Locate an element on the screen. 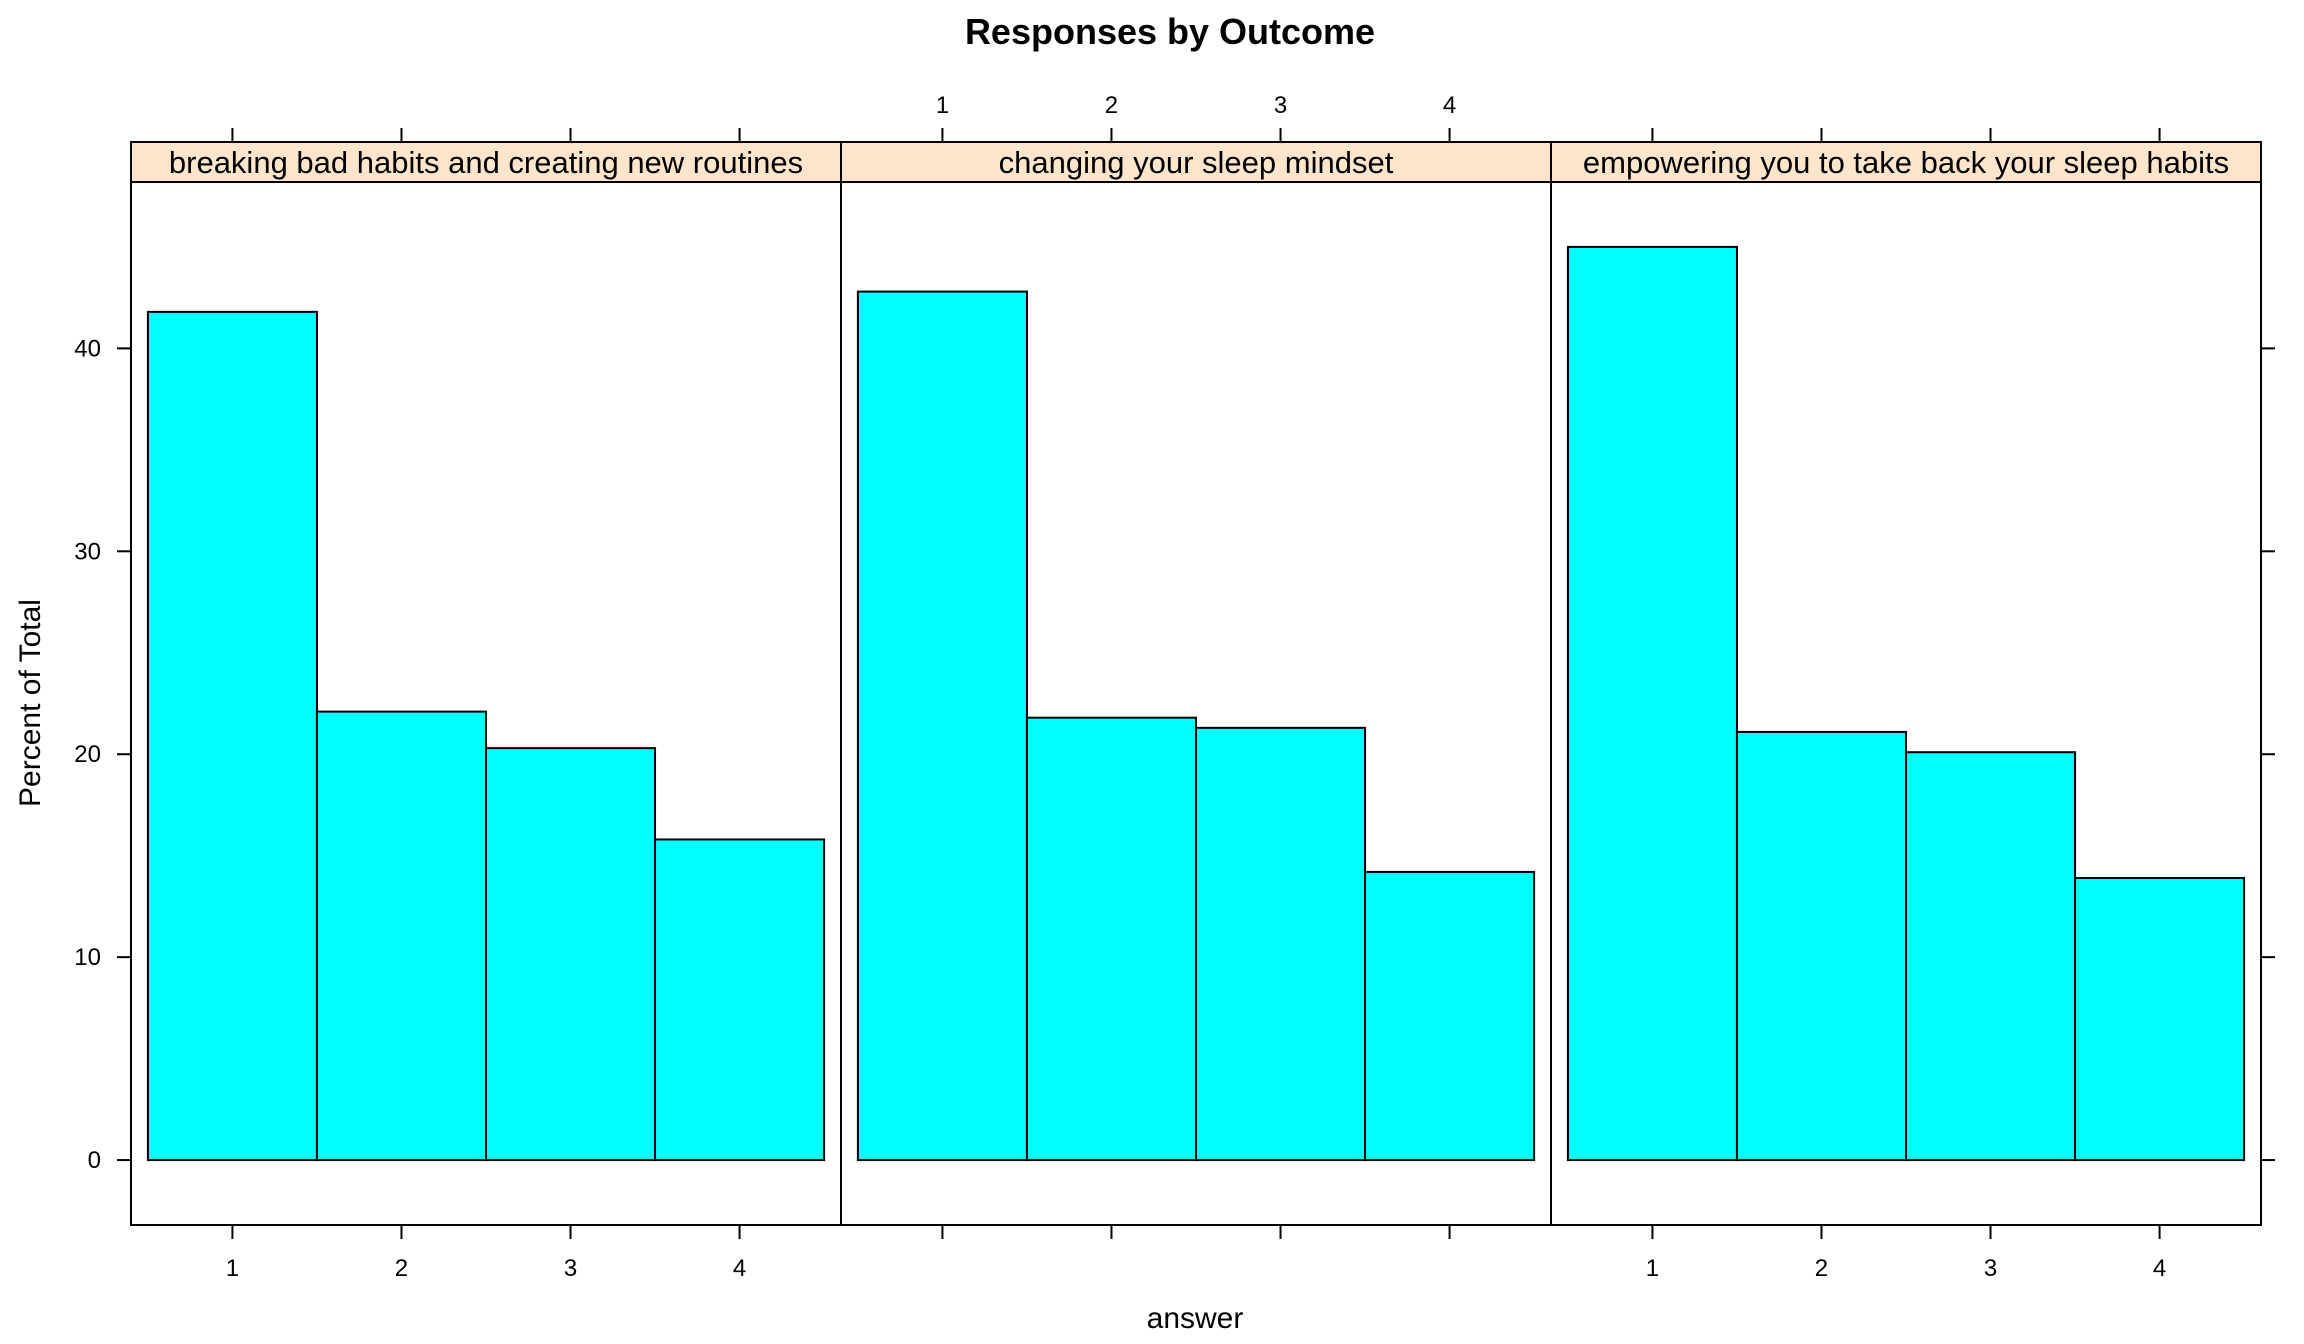 Image resolution: width=2304 pixels, height=1344 pixels. y-tick-label: 0 is located at coordinates (94, 1160).